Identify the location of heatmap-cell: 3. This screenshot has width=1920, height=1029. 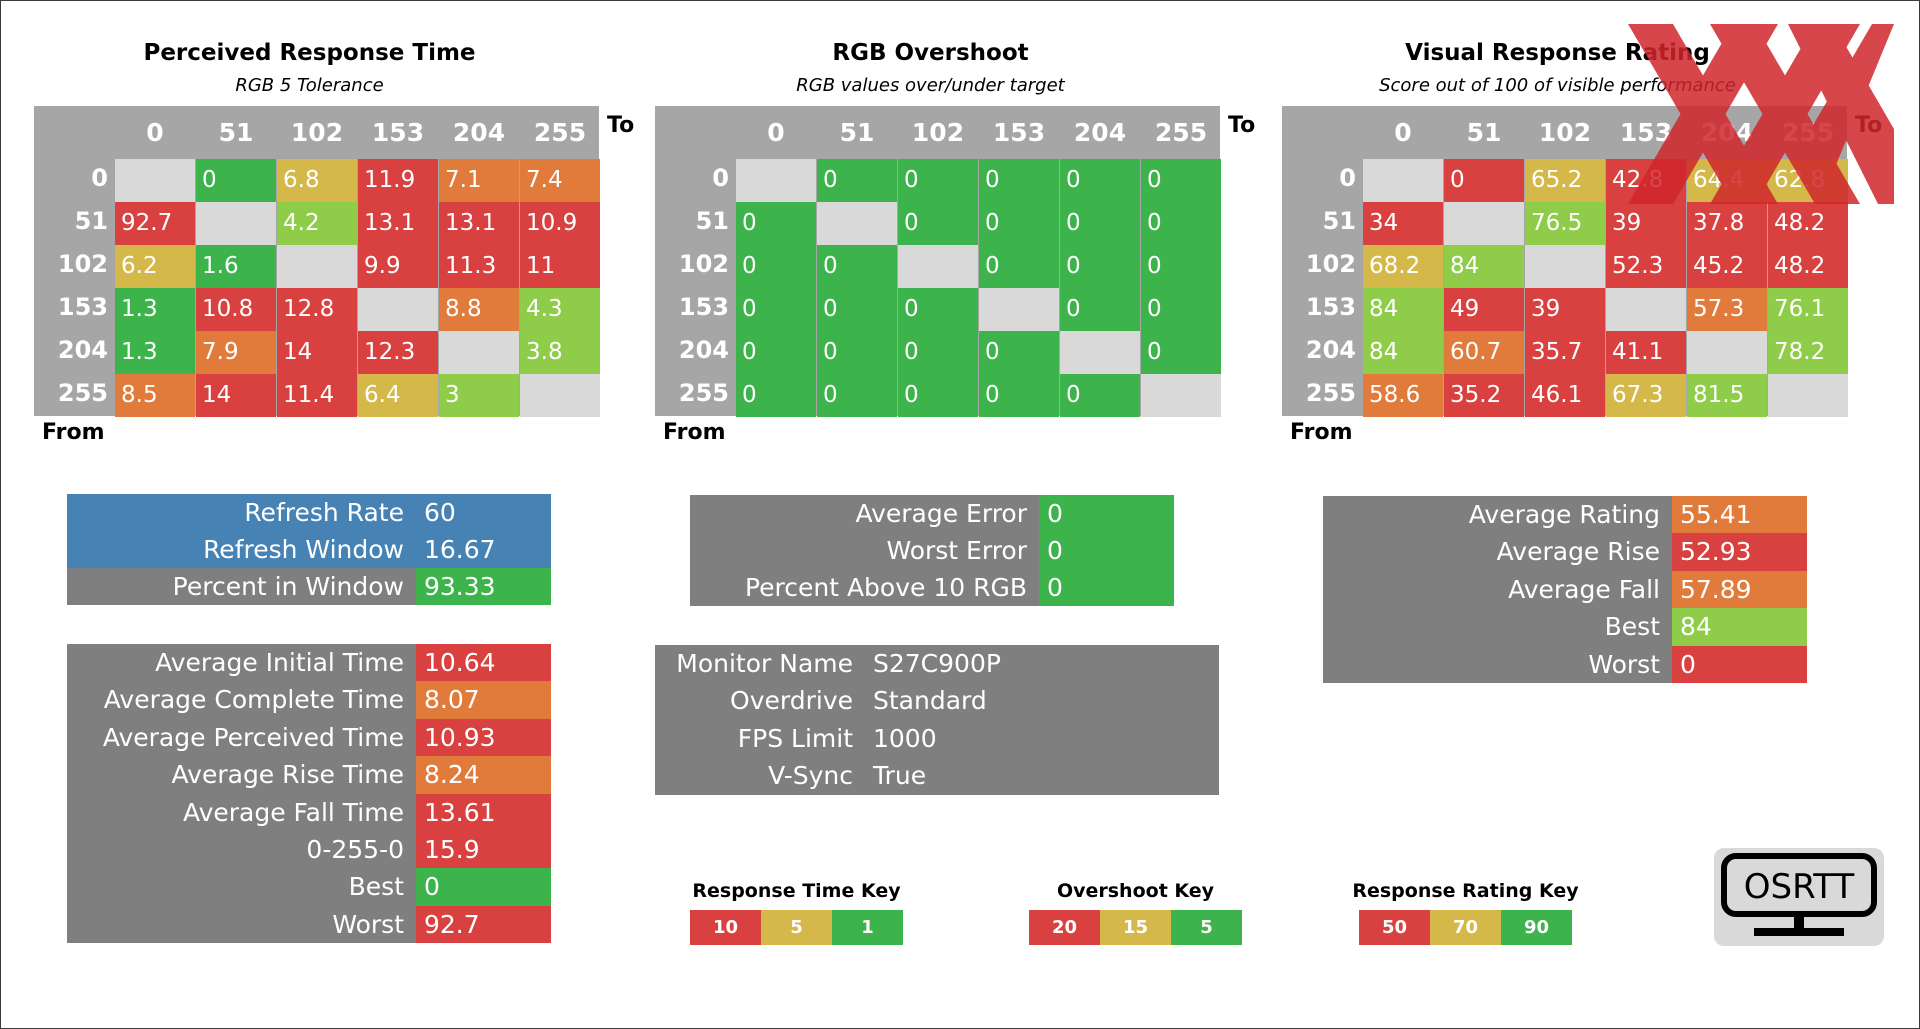
(479, 395).